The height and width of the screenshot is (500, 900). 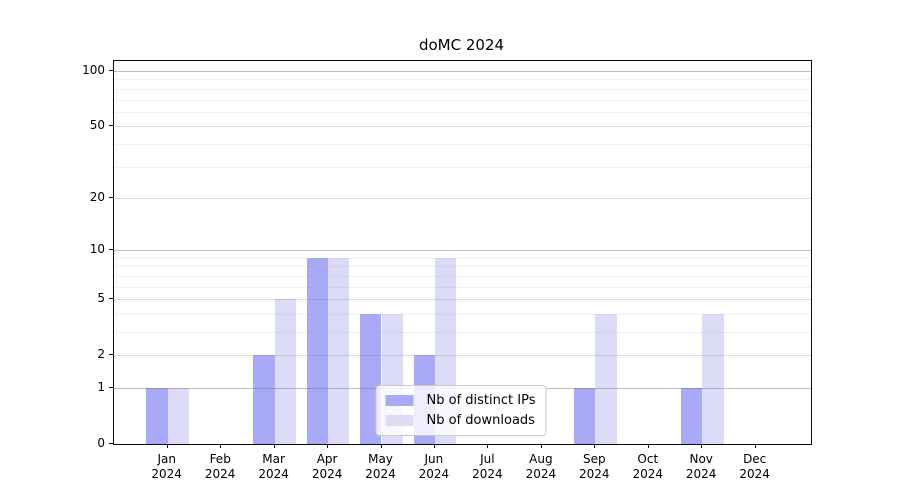 What do you see at coordinates (399, 420) in the screenshot?
I see `legend-swatch-downloads` at bounding box center [399, 420].